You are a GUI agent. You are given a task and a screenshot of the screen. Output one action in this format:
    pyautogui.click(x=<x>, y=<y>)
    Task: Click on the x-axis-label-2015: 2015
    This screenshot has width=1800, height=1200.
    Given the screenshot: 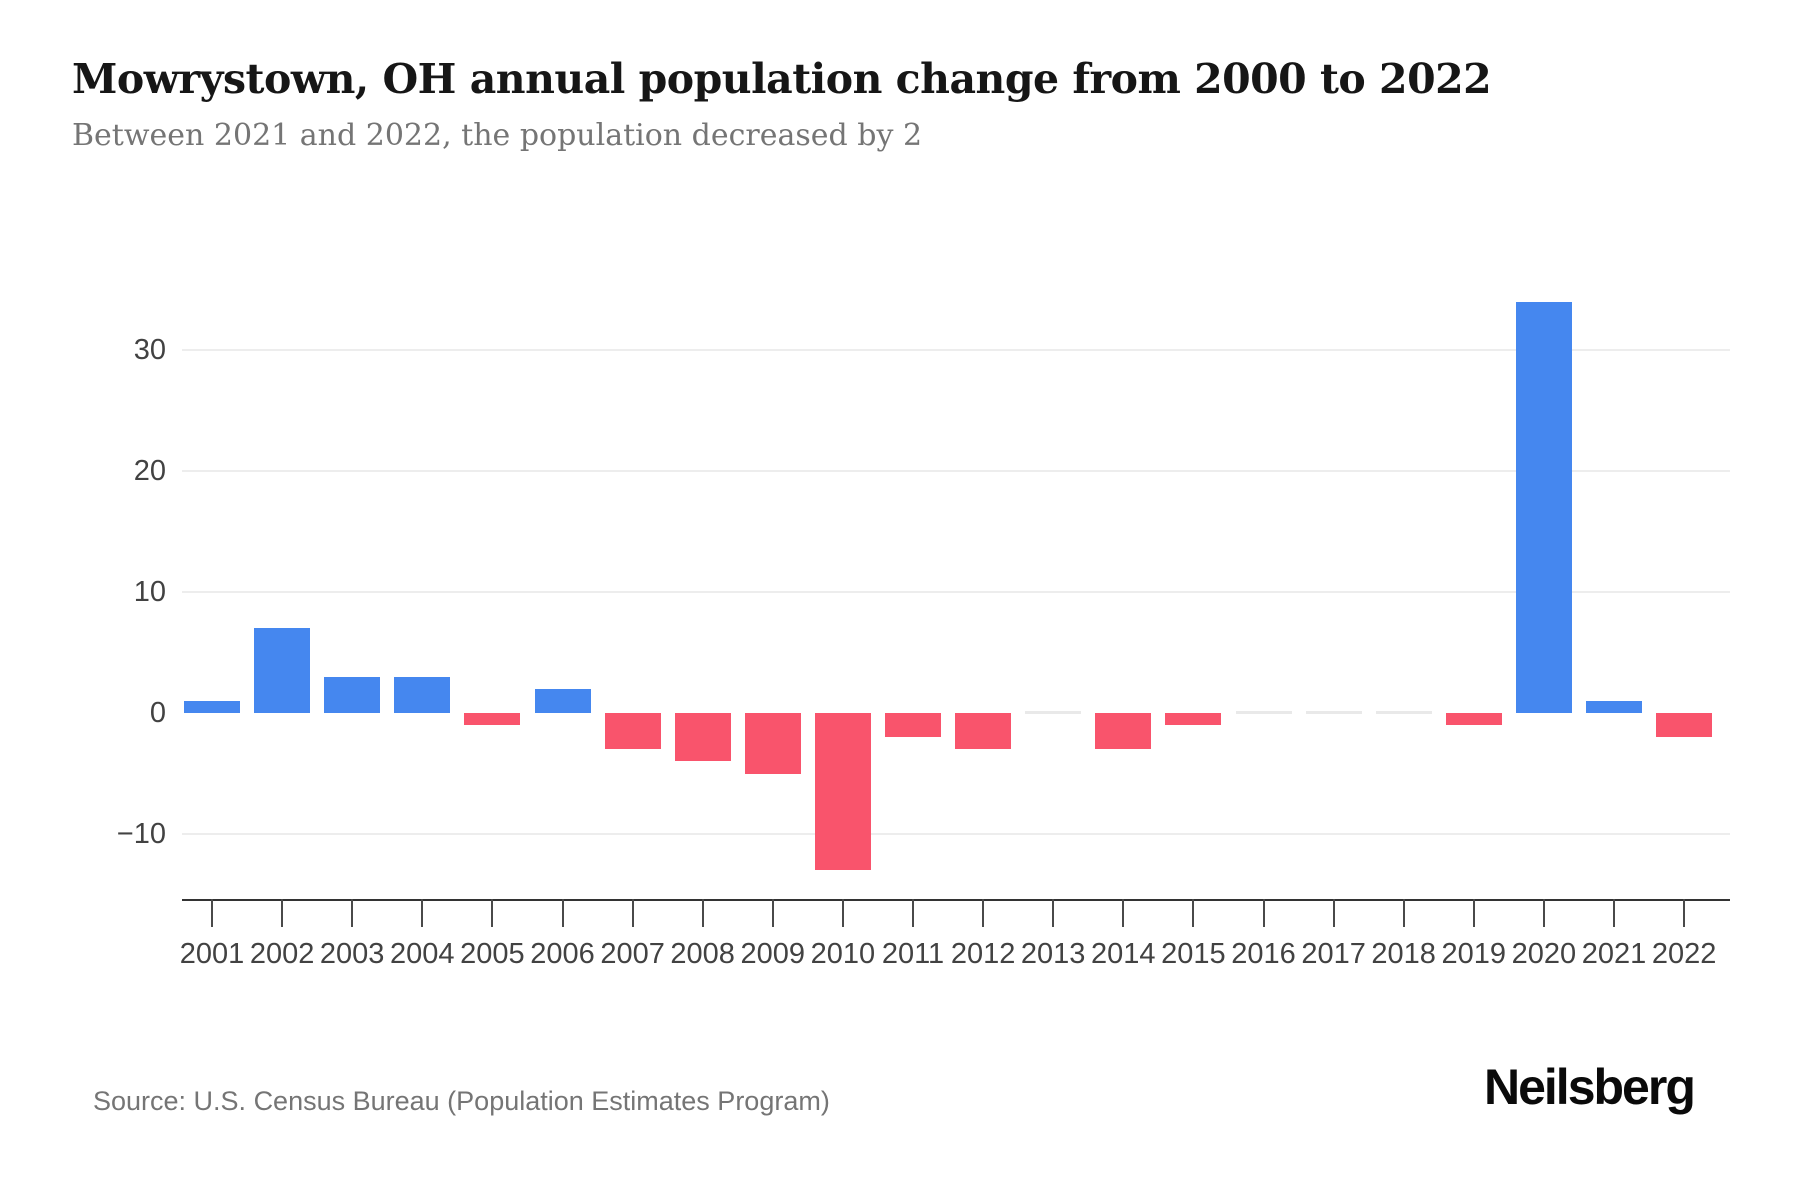 What is the action you would take?
    pyautogui.click(x=1193, y=954)
    